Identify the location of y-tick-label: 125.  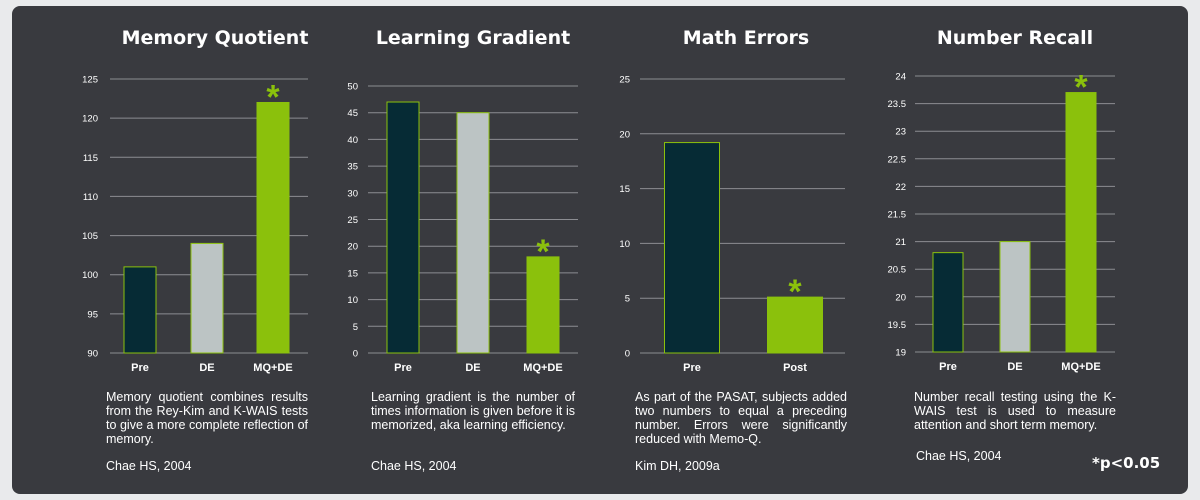
(90, 80).